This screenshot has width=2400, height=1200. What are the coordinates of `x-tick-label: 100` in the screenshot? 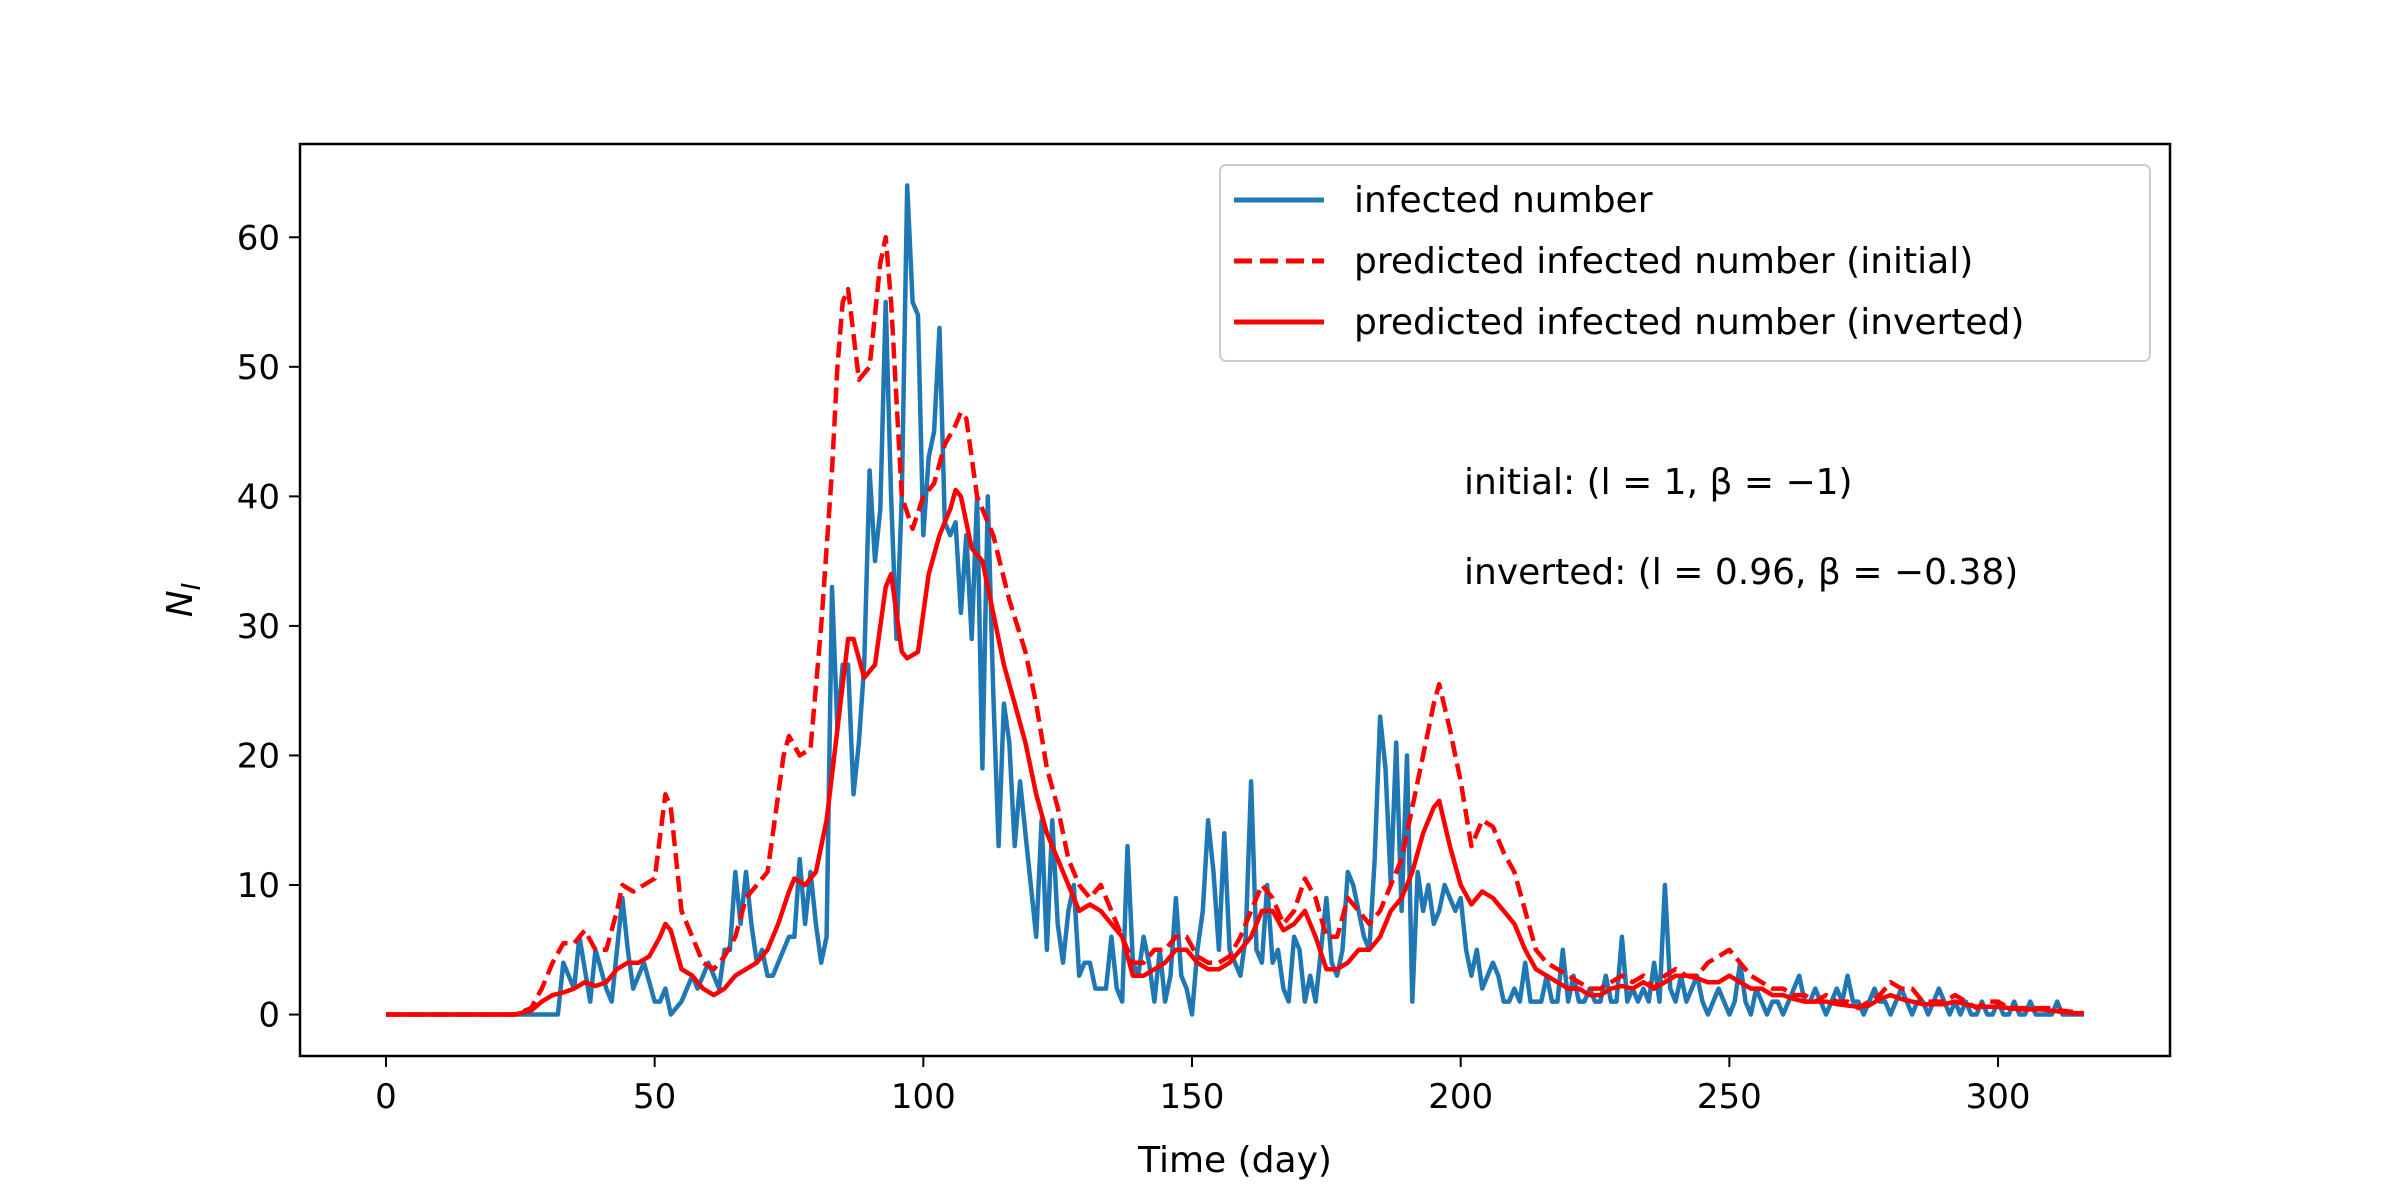 It's located at (923, 1097).